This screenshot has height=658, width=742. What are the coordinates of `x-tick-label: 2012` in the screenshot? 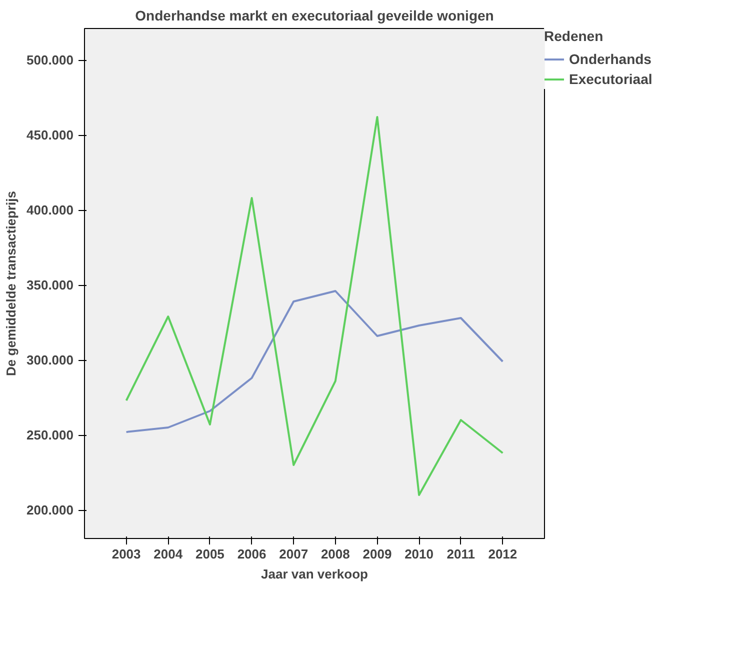 It's located at (503, 554).